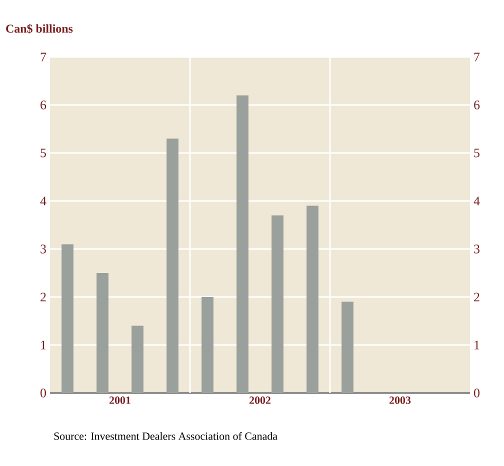  I want to click on y-tick-label: 0, so click(43, 393).